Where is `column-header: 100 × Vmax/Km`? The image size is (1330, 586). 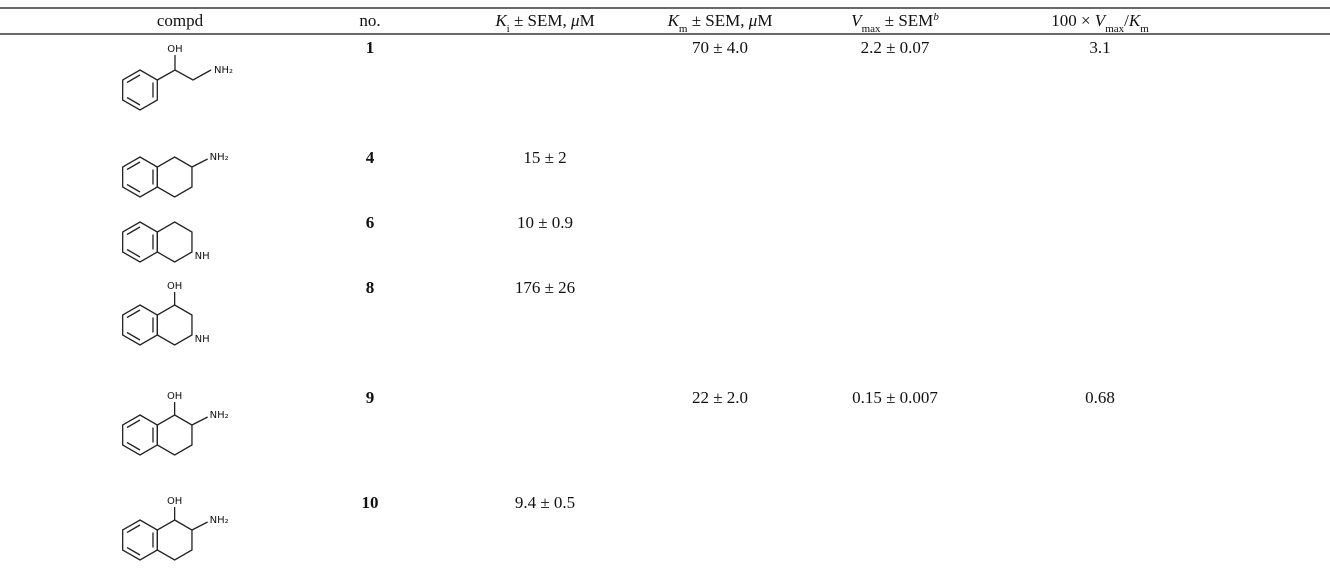 column-header: 100 × Vmax/Km is located at coordinates (1100, 23).